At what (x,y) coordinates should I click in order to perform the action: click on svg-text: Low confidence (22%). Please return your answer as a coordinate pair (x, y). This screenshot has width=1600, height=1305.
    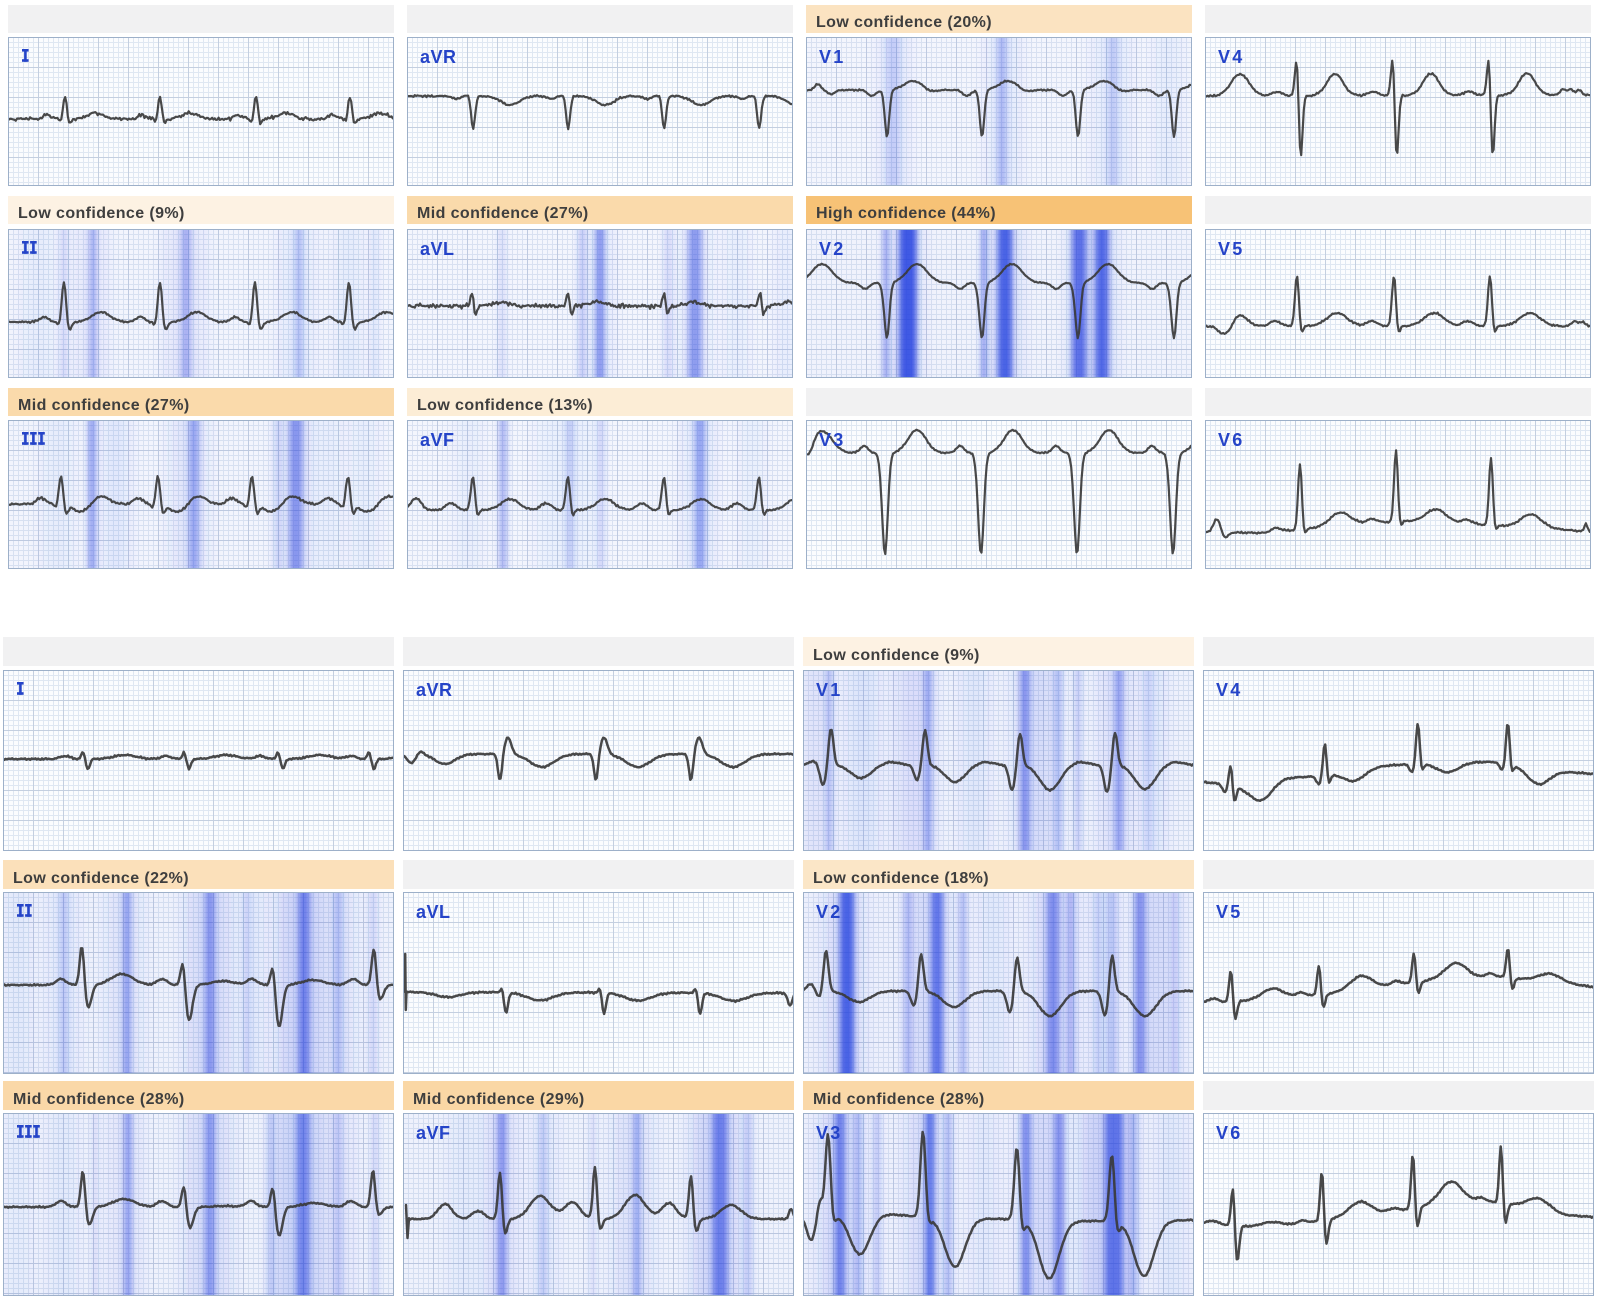
    Looking at the image, I should click on (101, 878).